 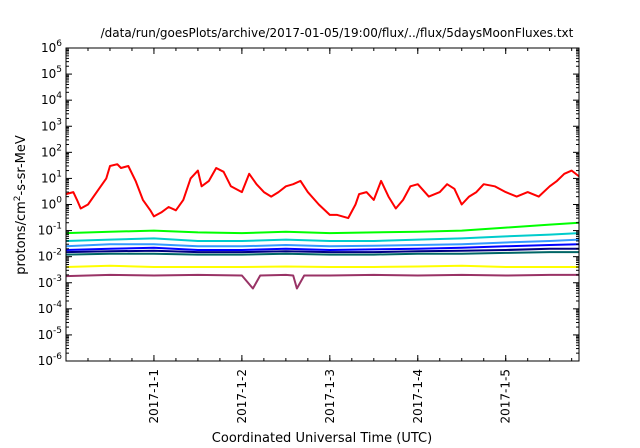 I want to click on y-tick-label: 10⁻¹, so click(x=50, y=230).